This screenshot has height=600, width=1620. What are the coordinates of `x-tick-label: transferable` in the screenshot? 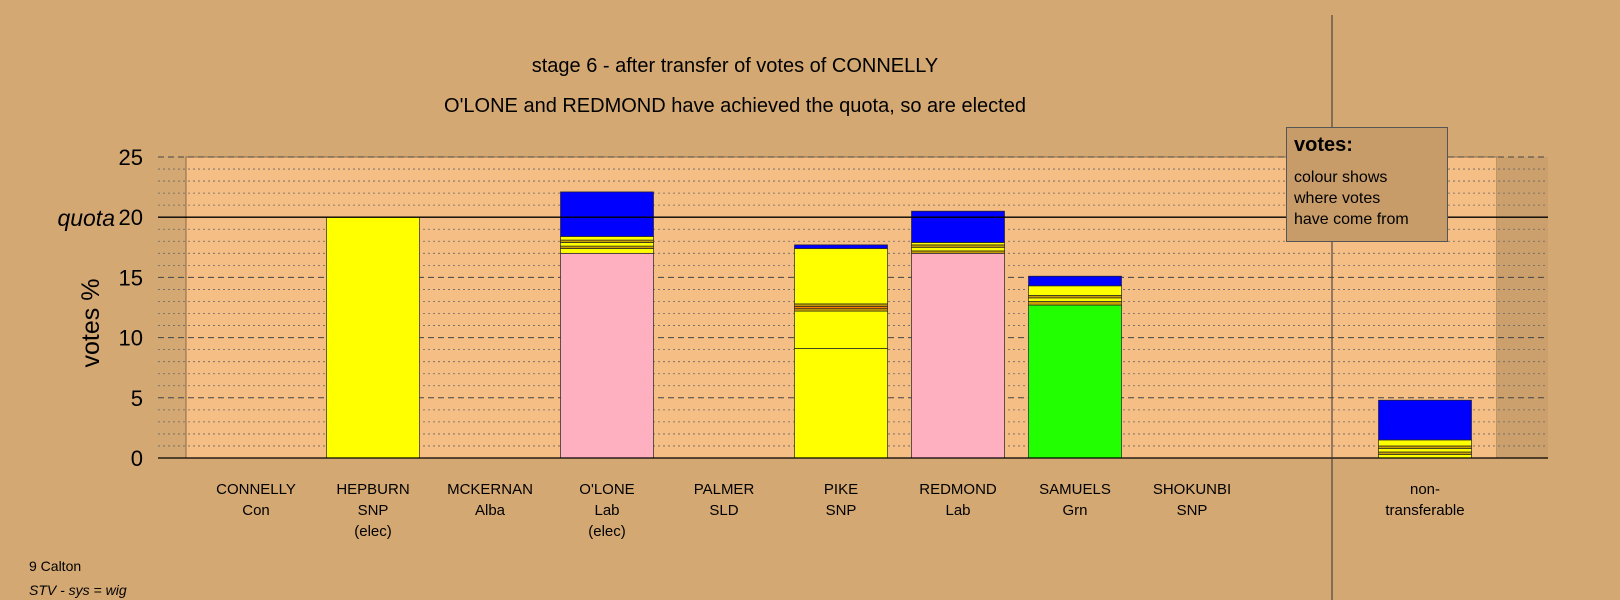 It's located at (1424, 510).